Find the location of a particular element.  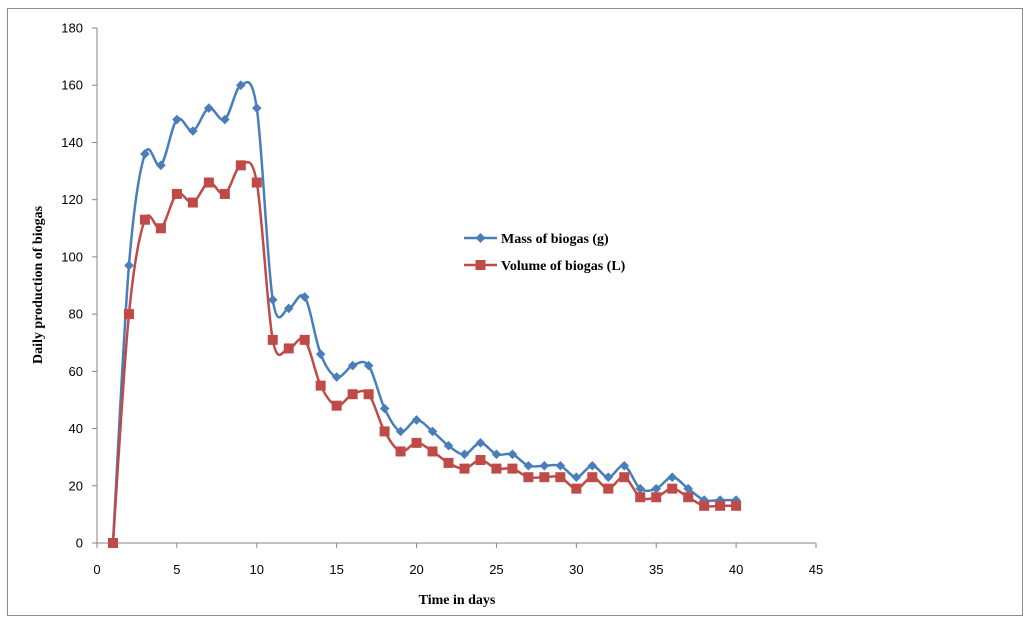

x-tick-label: 45 is located at coordinates (816, 569).